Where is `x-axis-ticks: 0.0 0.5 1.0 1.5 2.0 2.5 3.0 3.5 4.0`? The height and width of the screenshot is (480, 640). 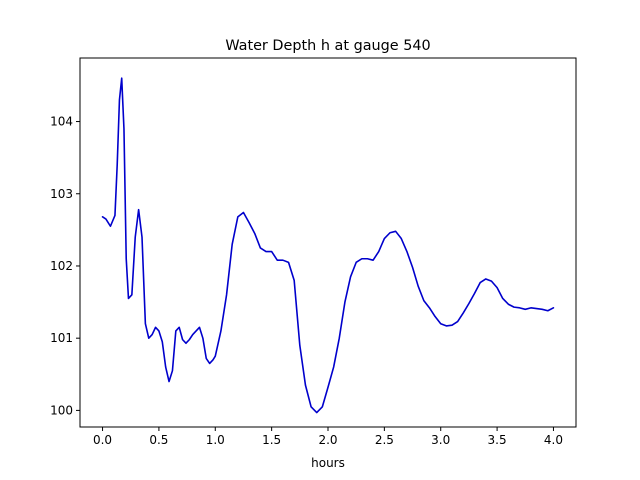
x-axis-ticks: 0.0 0.5 1.0 1.5 2.0 2.5 3.0 3.5 4.0 is located at coordinates (328, 437).